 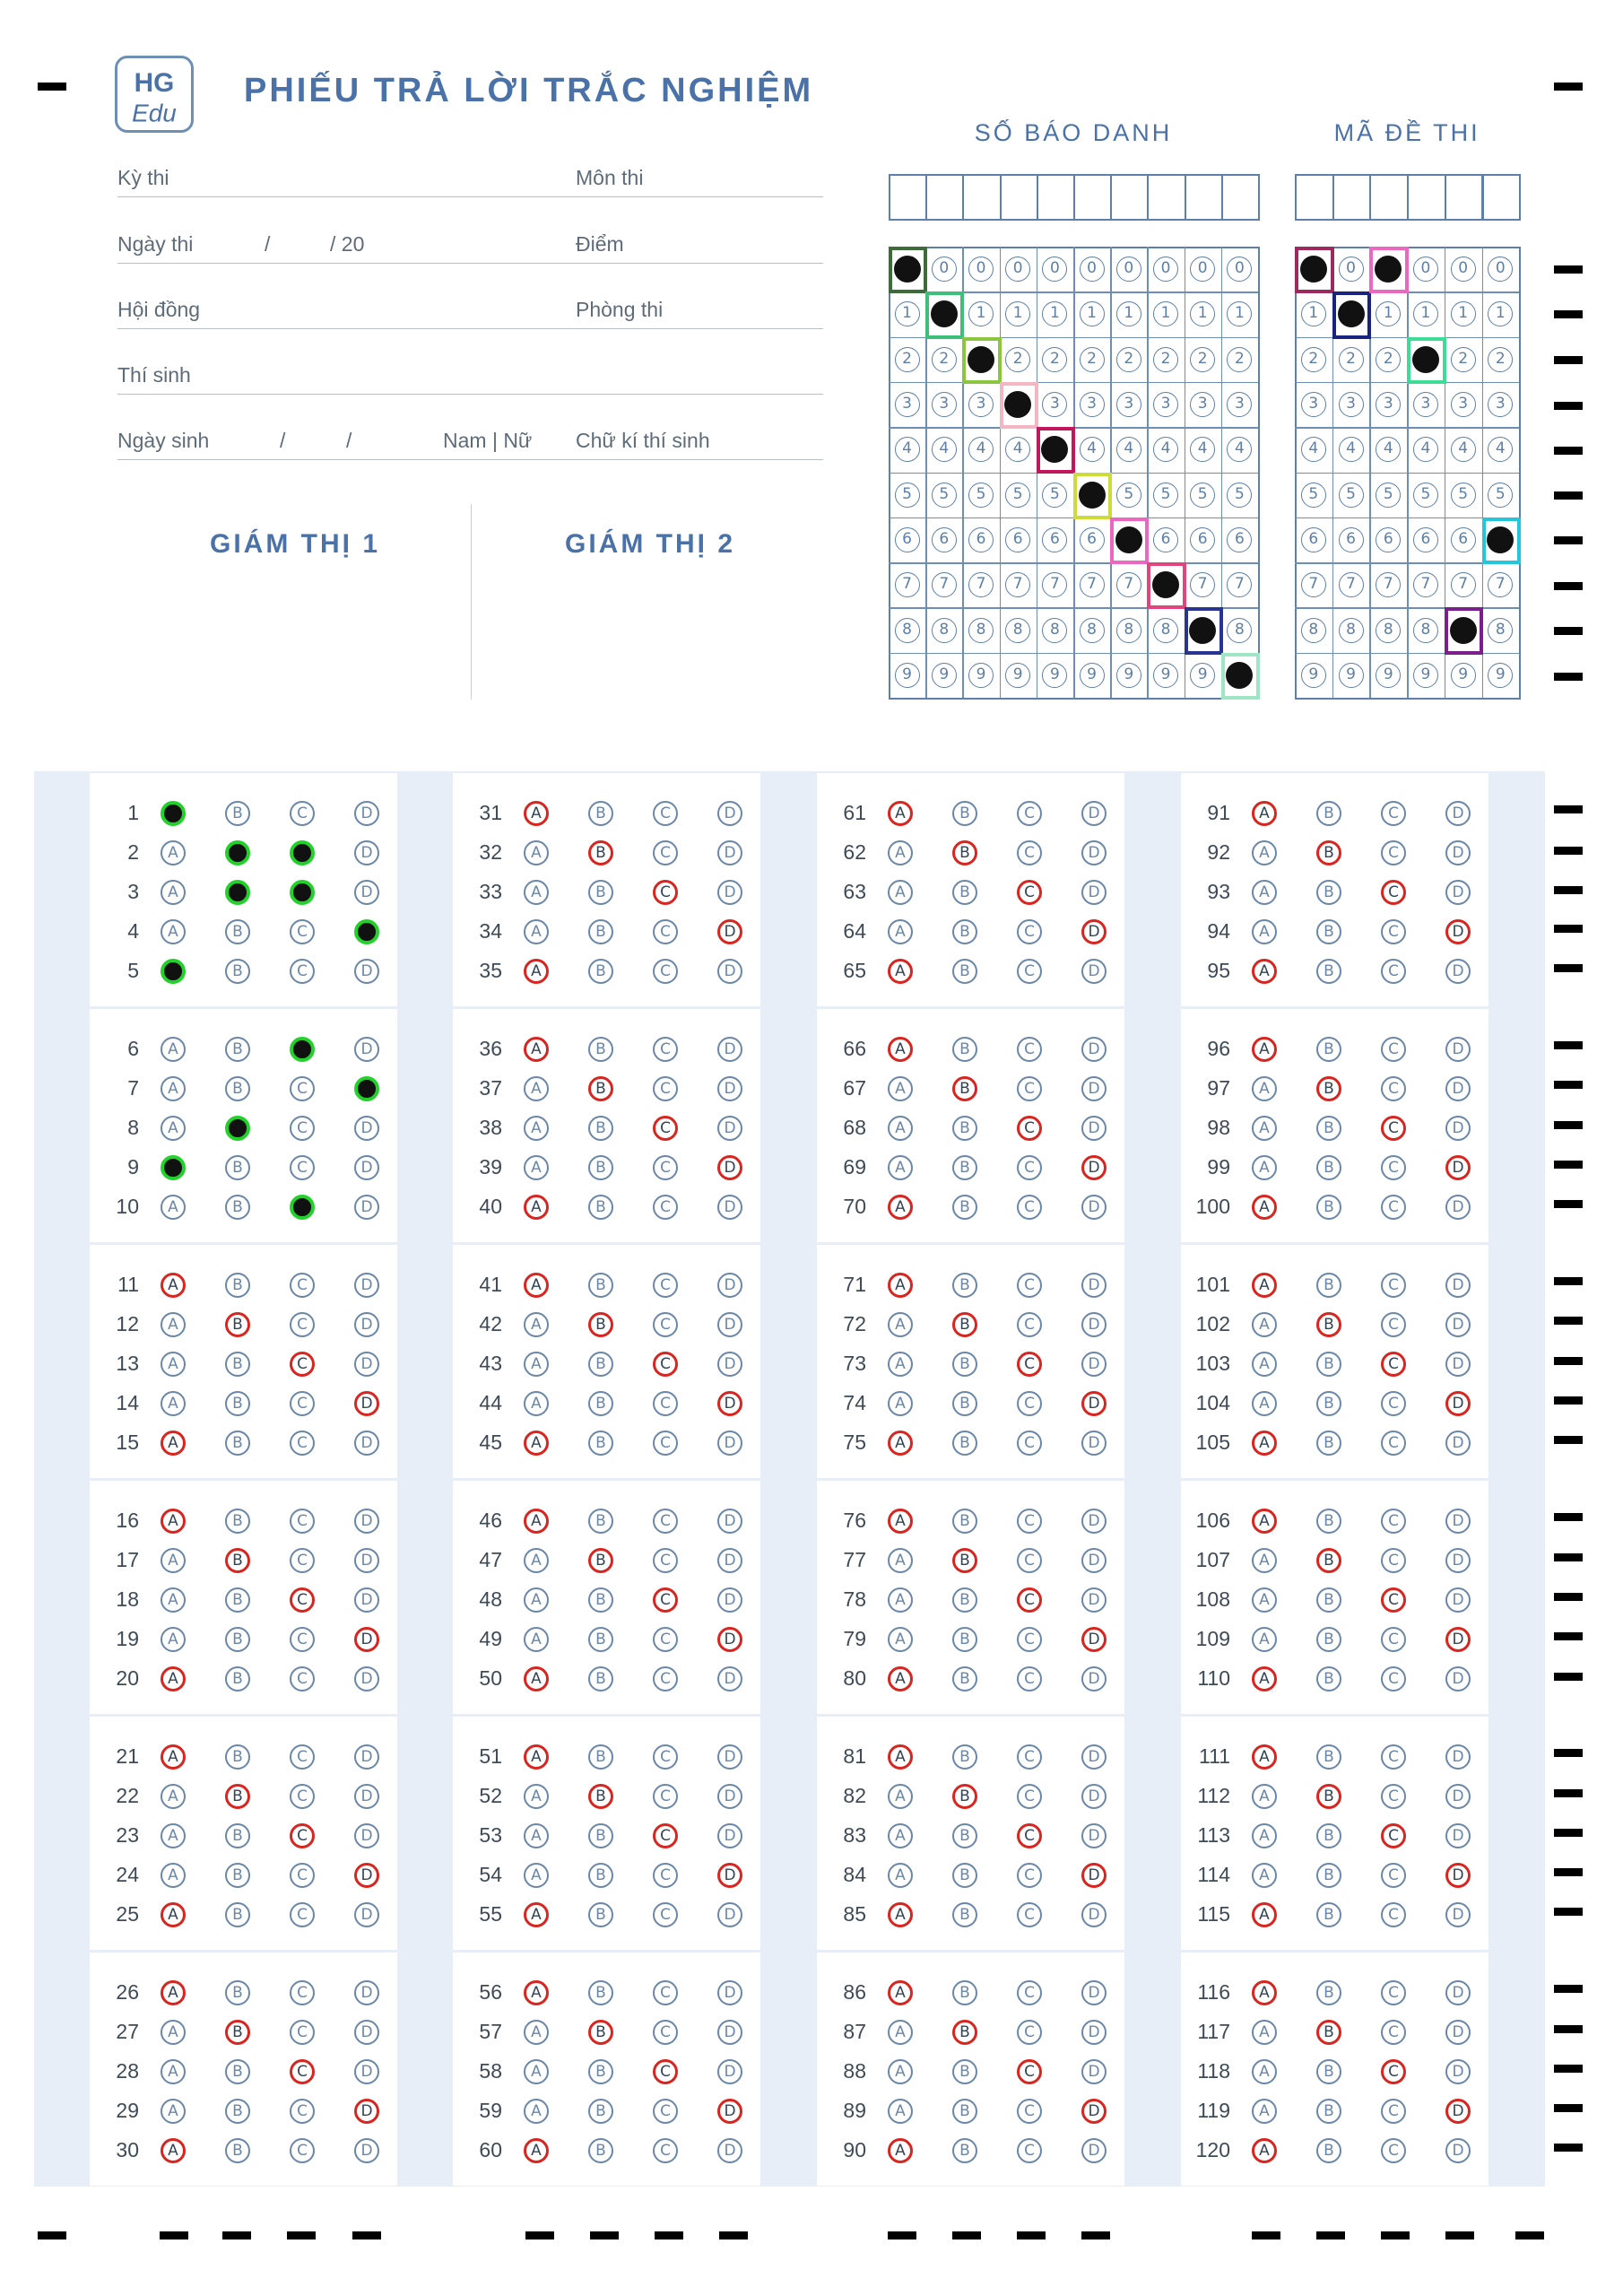 What do you see at coordinates (1351, 630) in the screenshot?
I see `exam_code-digit-bubble: 8` at bounding box center [1351, 630].